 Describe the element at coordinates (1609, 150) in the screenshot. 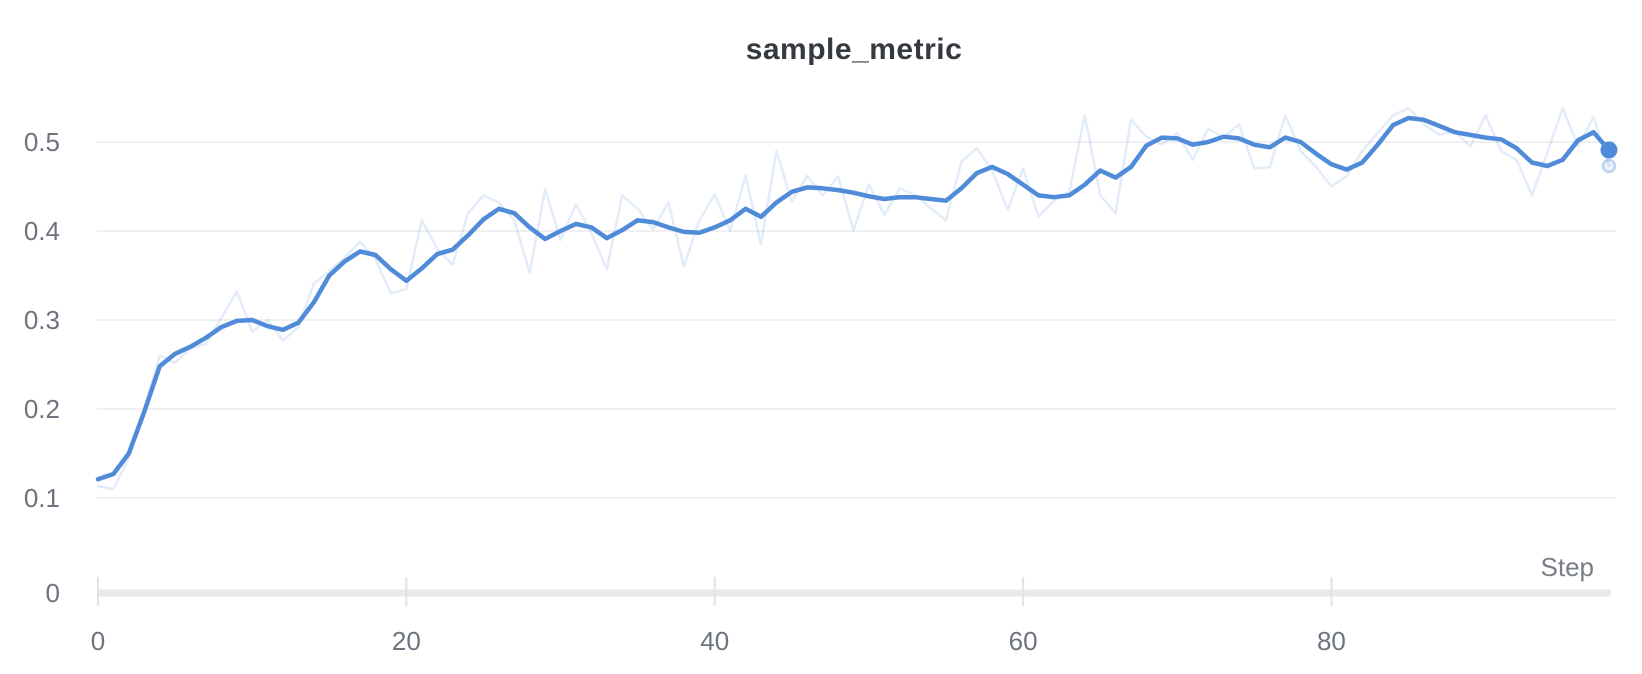

I see `smoothed-last-point-marker` at that location.